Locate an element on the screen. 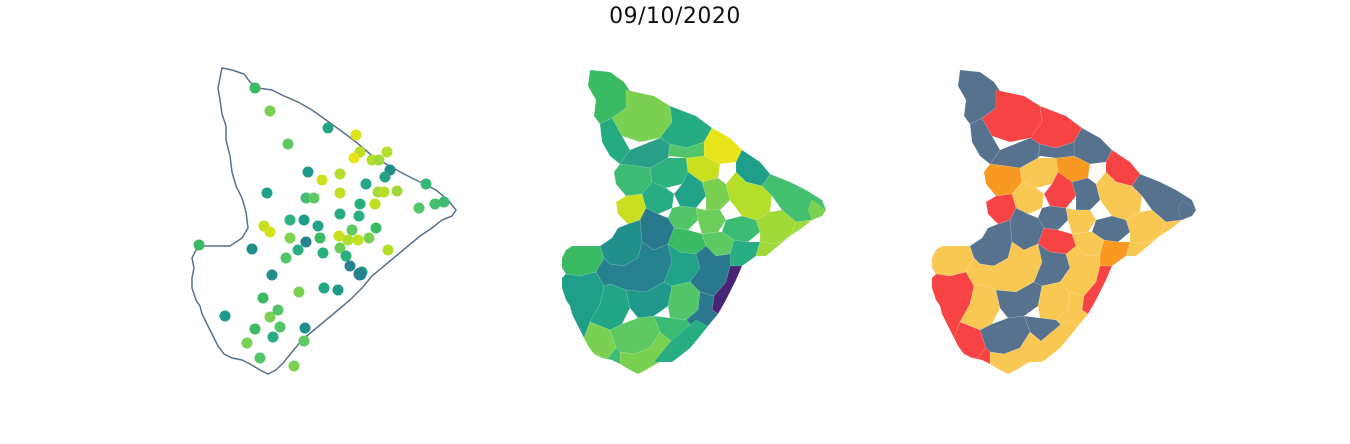 The width and height of the screenshot is (1350, 444). choropleth-continuous-map is located at coordinates (694, 222).